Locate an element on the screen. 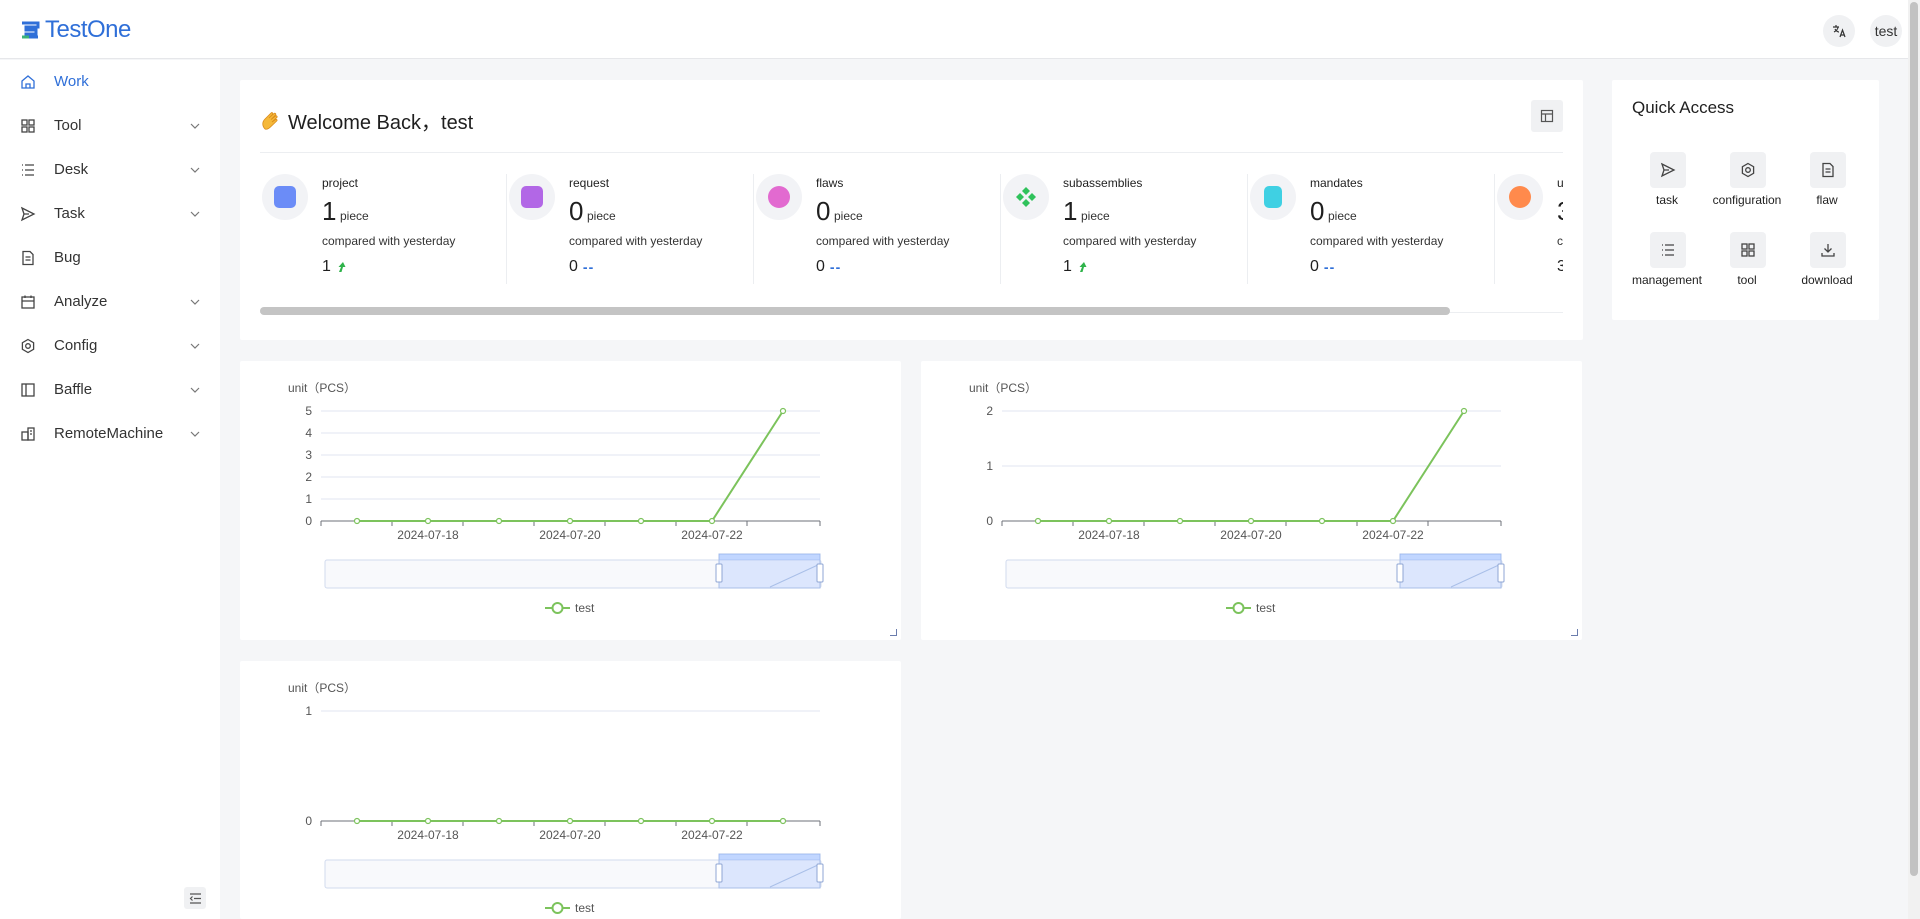  sidebar-item-bug: Bug is located at coordinates (110, 258).